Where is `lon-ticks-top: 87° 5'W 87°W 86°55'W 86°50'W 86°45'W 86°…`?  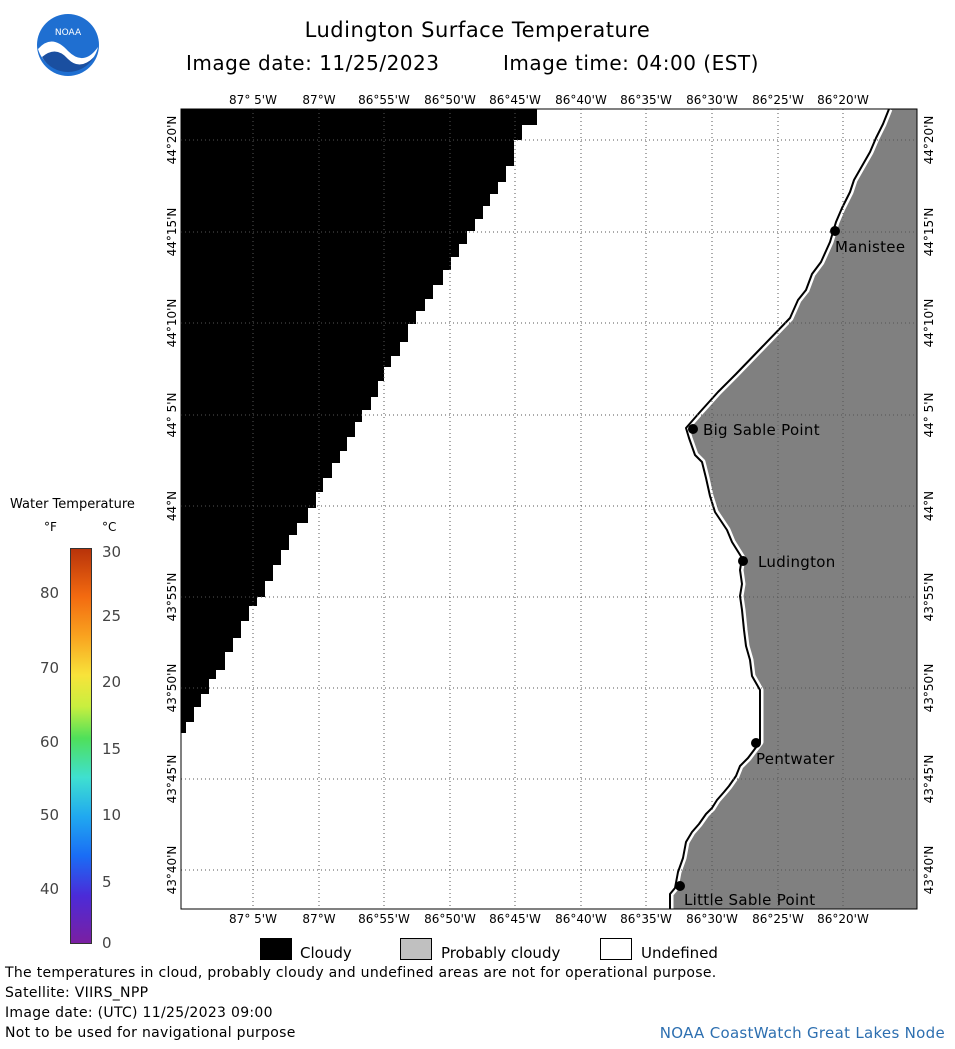
lon-ticks-top: 87° 5'W 87°W 86°55'W 86°50'W 86°45'W 86°… is located at coordinates (549, 100).